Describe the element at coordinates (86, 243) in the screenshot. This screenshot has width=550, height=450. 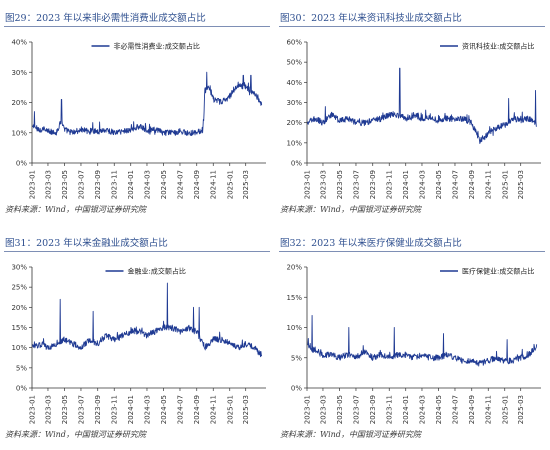
I see `figure-title: 图31：2023 年以来金融业成交额占比` at that location.